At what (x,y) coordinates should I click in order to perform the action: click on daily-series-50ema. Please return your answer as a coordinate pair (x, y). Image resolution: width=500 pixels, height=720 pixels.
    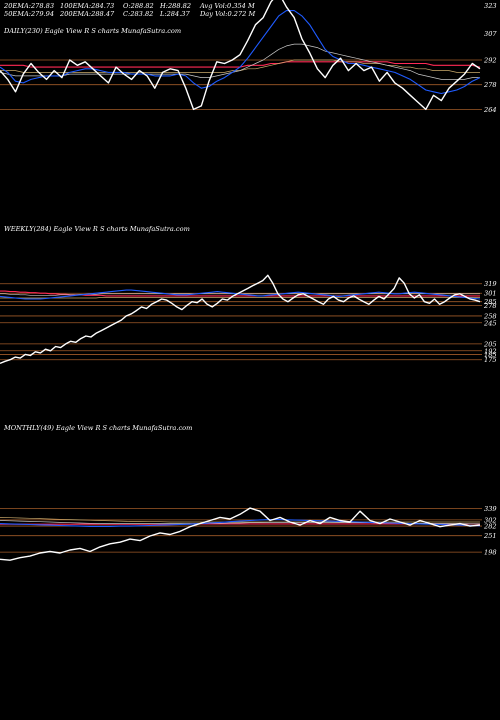
    Looking at the image, I should click on (240, 61).